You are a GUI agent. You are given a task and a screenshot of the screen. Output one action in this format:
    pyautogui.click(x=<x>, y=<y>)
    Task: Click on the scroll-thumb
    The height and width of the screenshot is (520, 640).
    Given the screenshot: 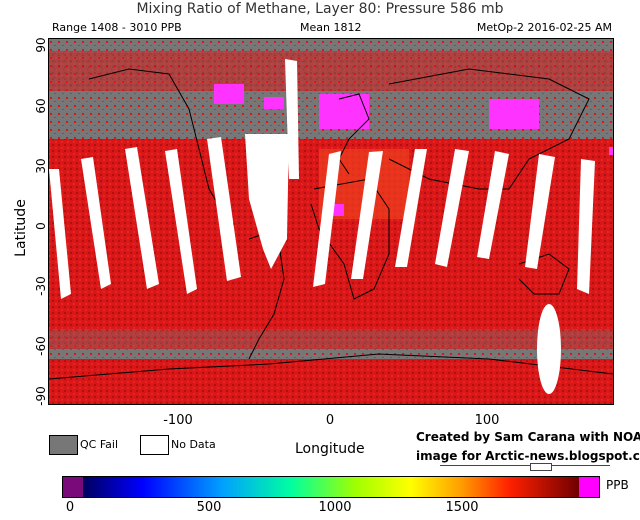 What is the action you would take?
    pyautogui.click(x=541, y=467)
    